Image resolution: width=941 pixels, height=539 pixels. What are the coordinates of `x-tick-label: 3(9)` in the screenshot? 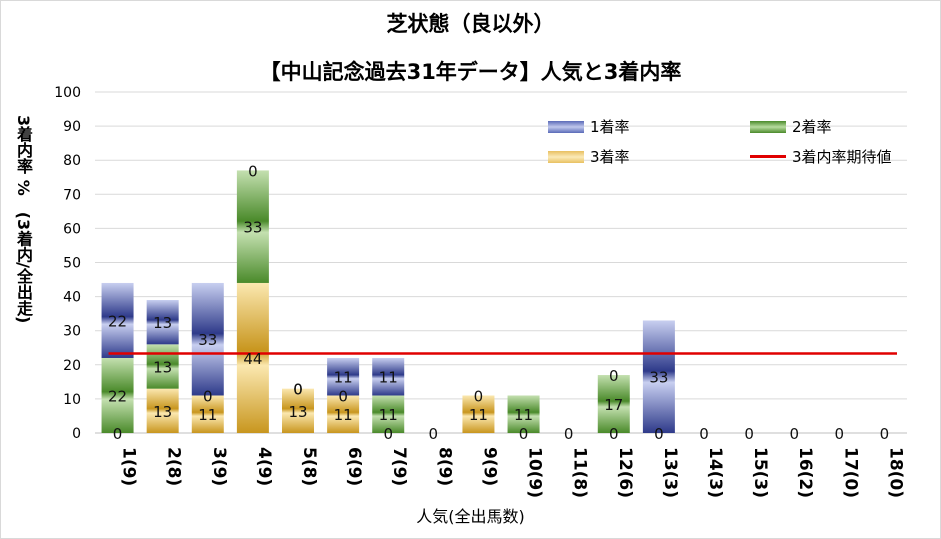 It's located at (219, 466).